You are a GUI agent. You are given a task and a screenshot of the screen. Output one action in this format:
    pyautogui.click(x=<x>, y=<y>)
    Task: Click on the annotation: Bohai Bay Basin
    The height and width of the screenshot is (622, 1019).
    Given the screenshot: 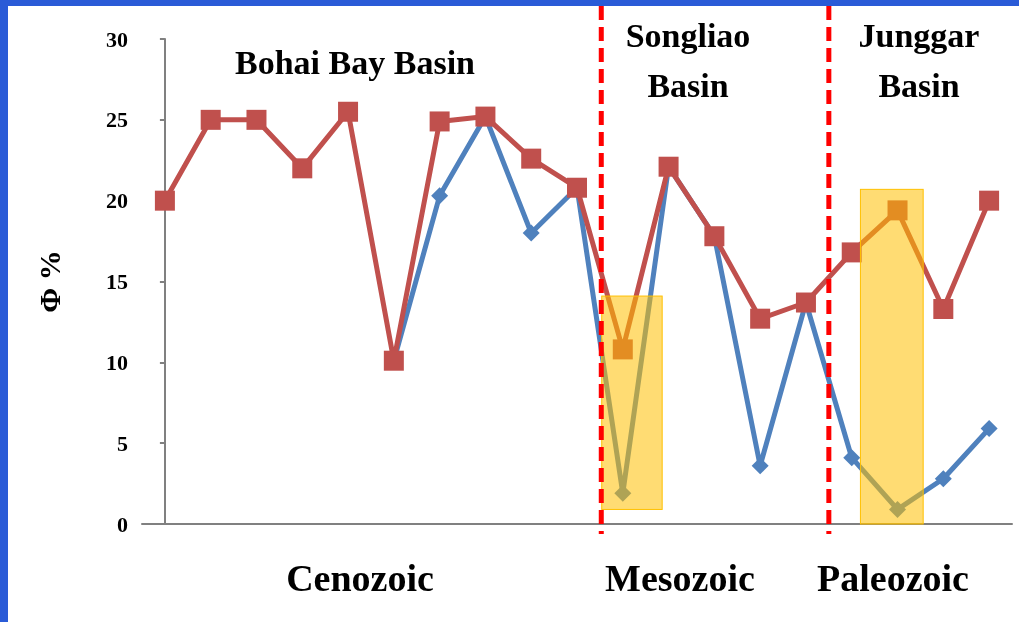 What is the action you would take?
    pyautogui.click(x=355, y=62)
    